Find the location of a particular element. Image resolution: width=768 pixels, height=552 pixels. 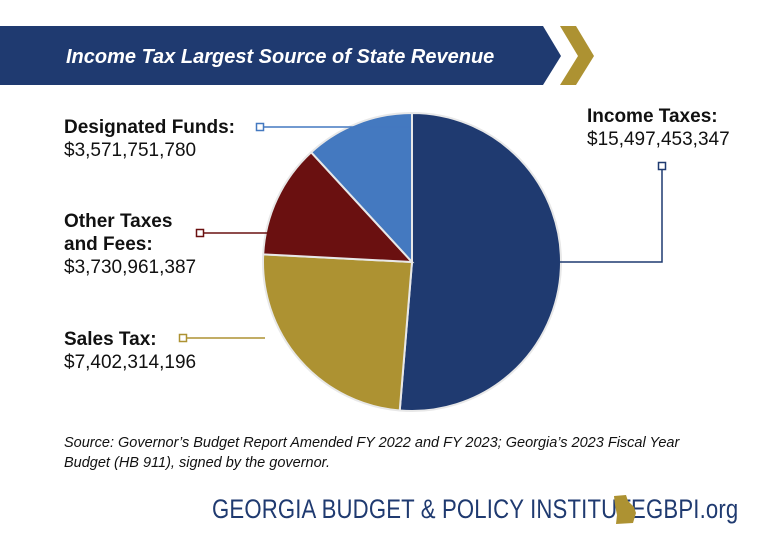

footer-url: GBPI.org is located at coordinates (692, 509).